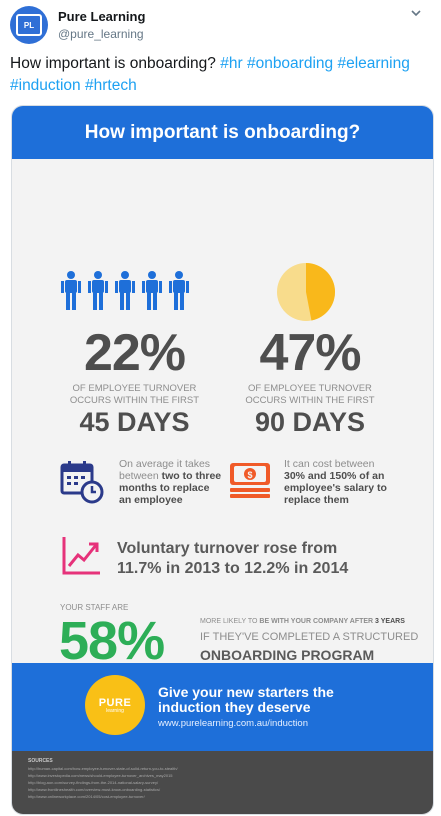 This screenshot has height=816, width=441. What do you see at coordinates (309, 637) in the screenshot?
I see `staff-if-line: IF THEY'VE COMPLETED A STRUCTURED` at bounding box center [309, 637].